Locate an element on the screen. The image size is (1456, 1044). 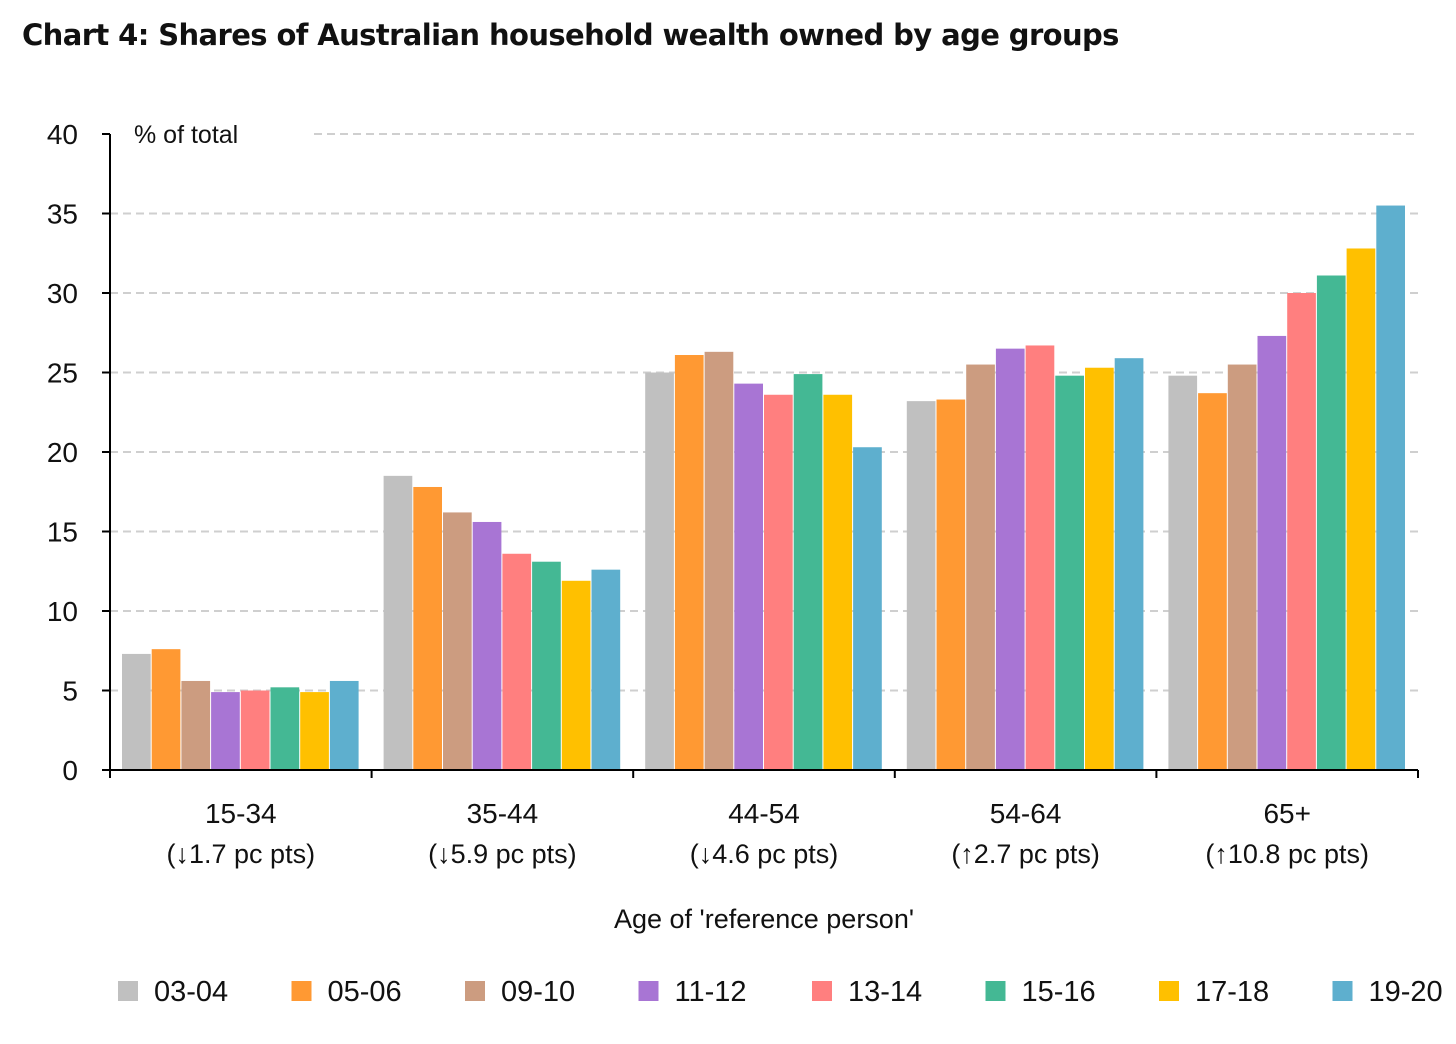
bar-19-20-65+ is located at coordinates (1390, 488).